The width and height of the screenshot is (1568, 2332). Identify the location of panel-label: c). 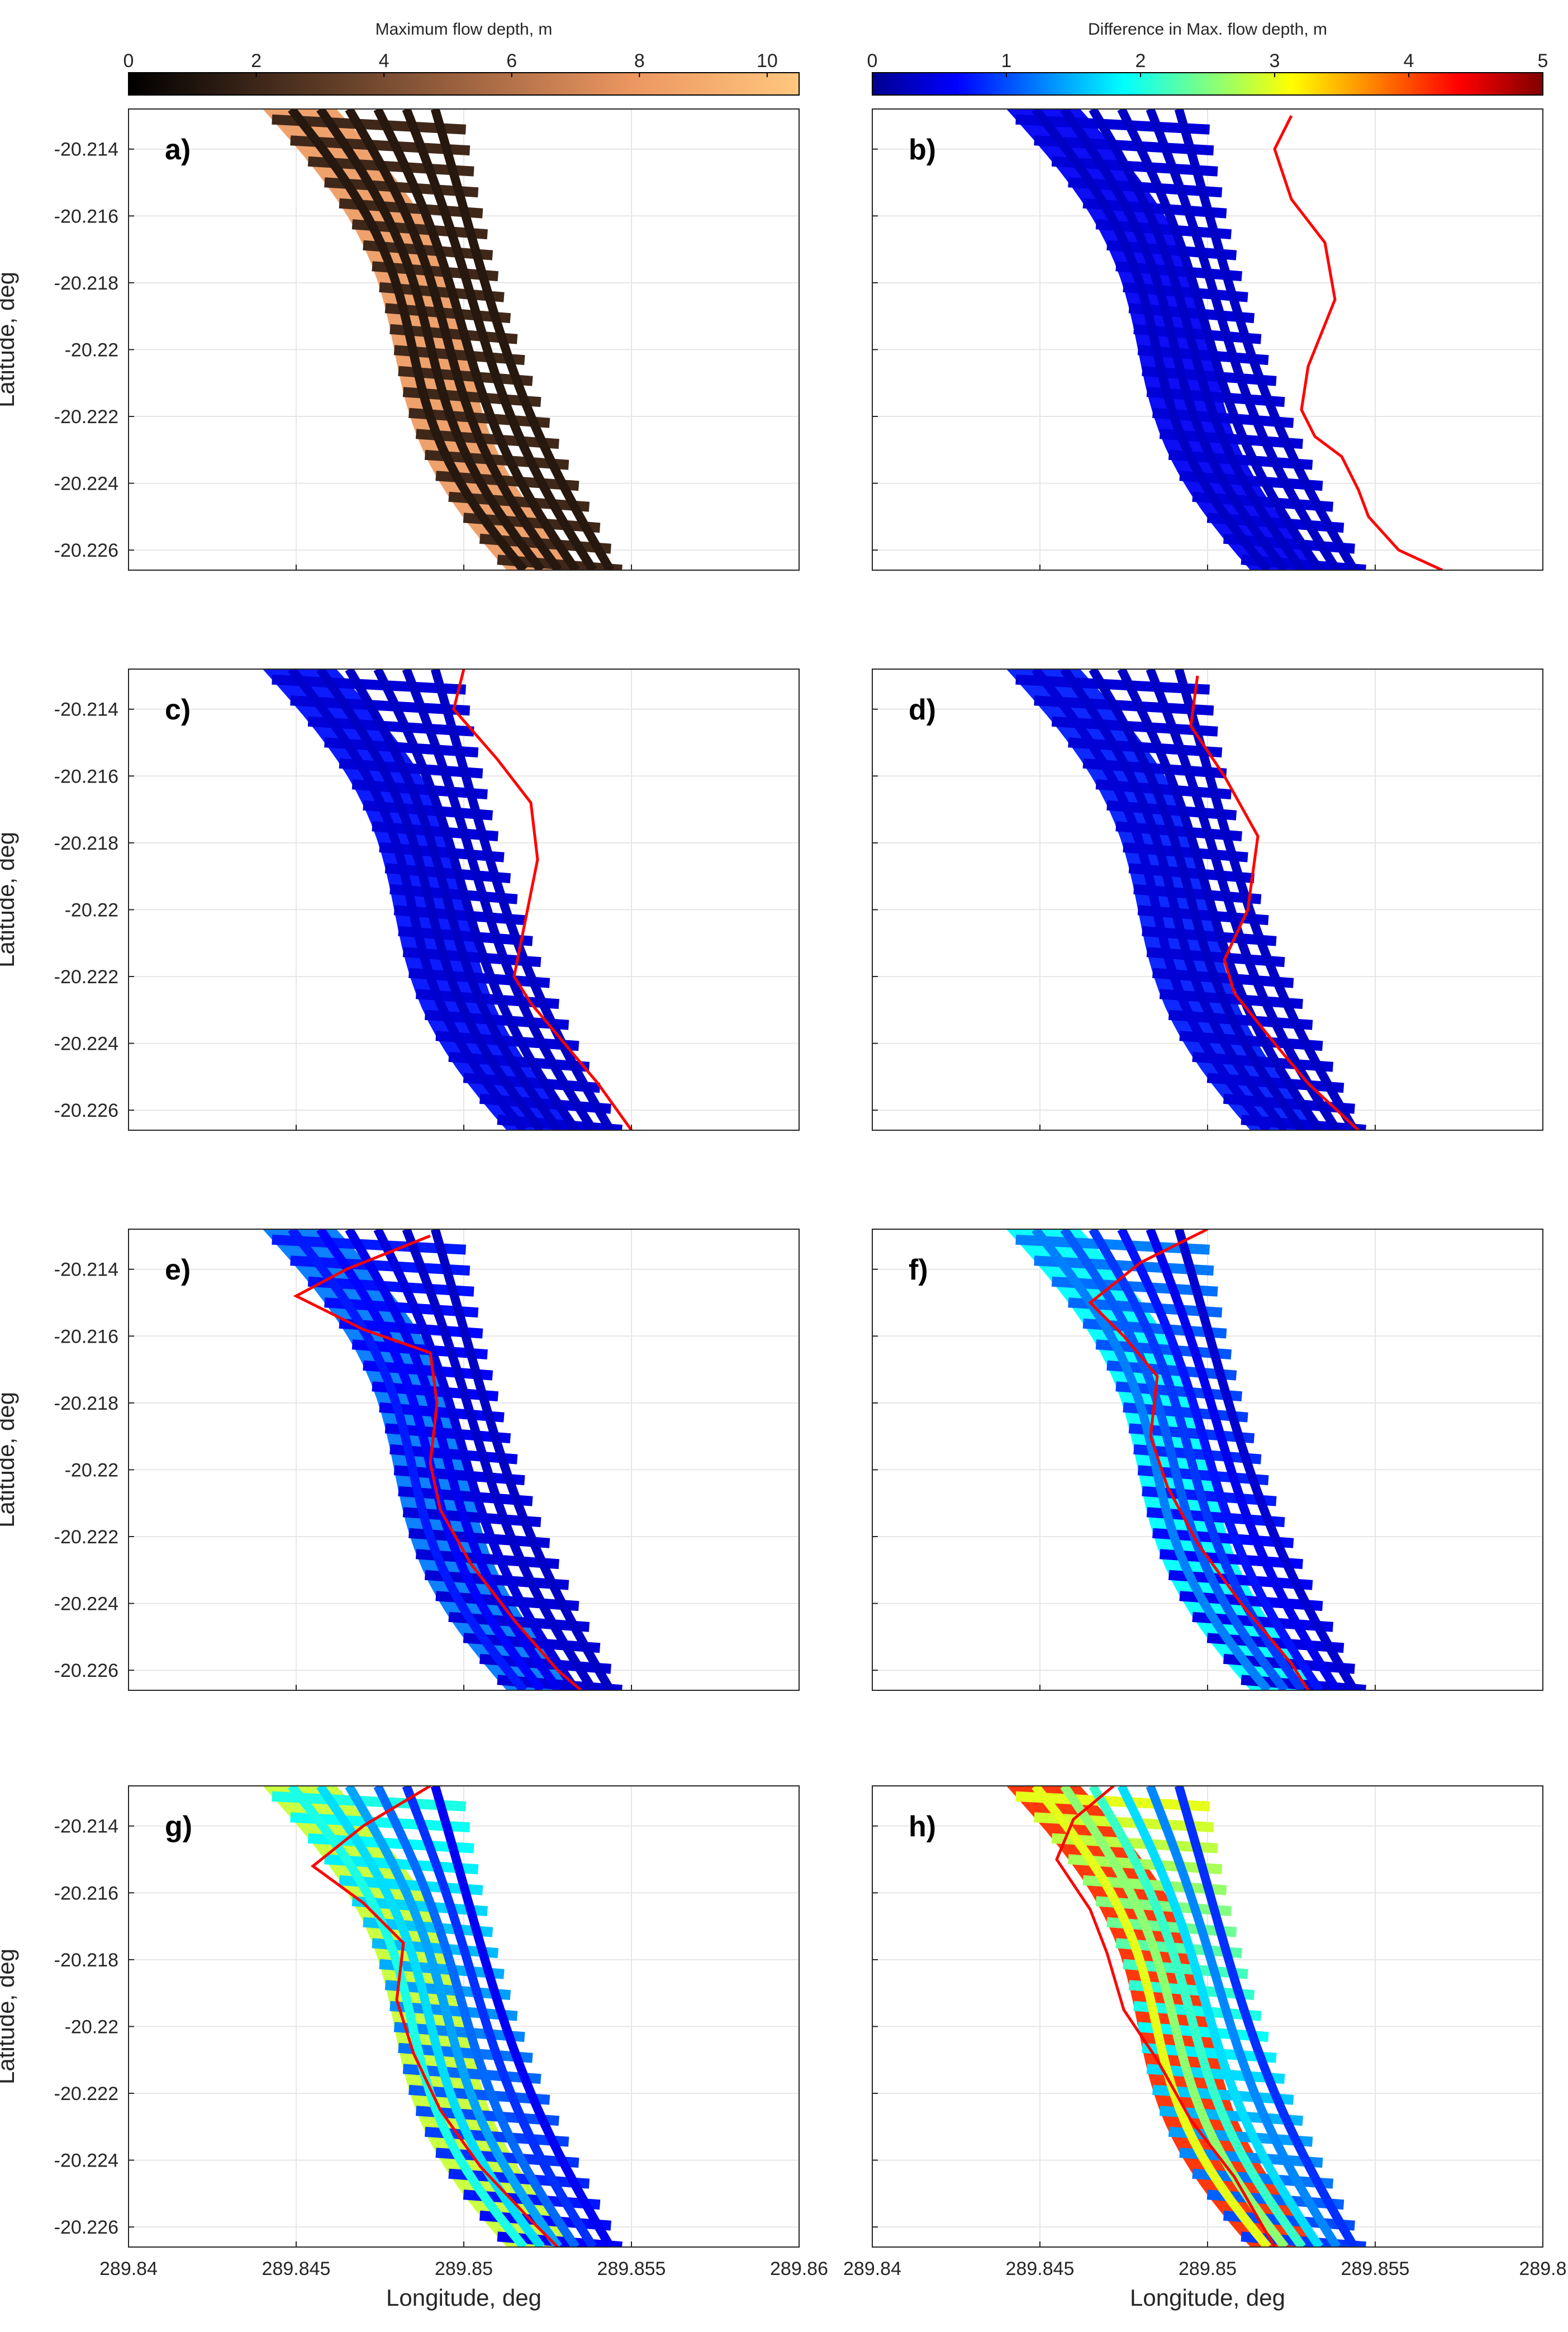
(178, 710).